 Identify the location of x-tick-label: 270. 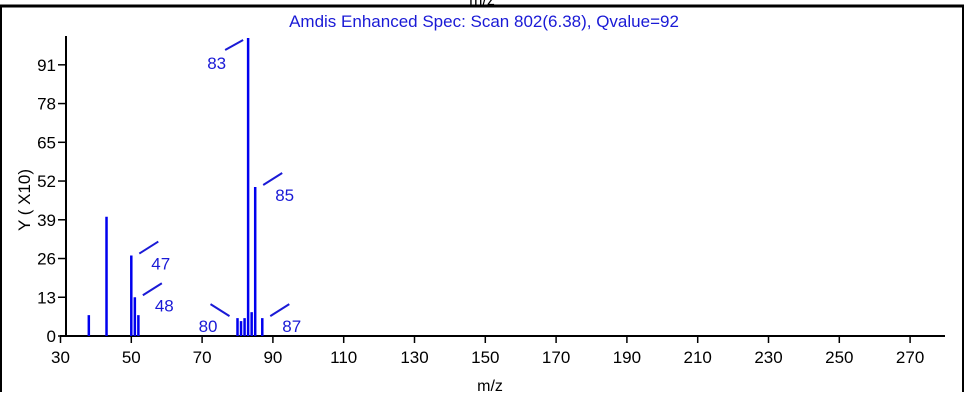
(910, 357).